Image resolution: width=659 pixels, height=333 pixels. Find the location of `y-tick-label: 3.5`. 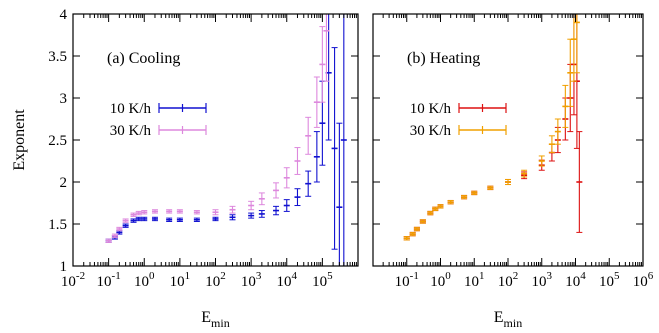

y-tick-label: 3.5 is located at coordinates (57, 57).